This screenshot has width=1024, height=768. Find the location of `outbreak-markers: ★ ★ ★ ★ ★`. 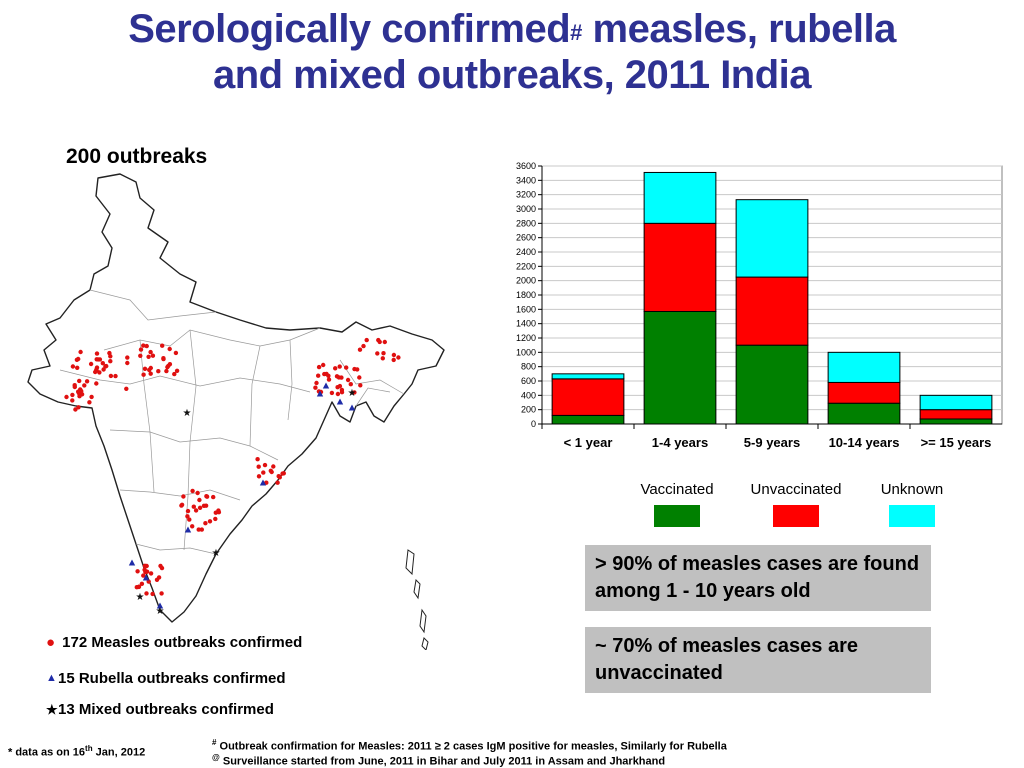

outbreak-markers: ★ ★ ★ ★ ★ is located at coordinates (232, 477).